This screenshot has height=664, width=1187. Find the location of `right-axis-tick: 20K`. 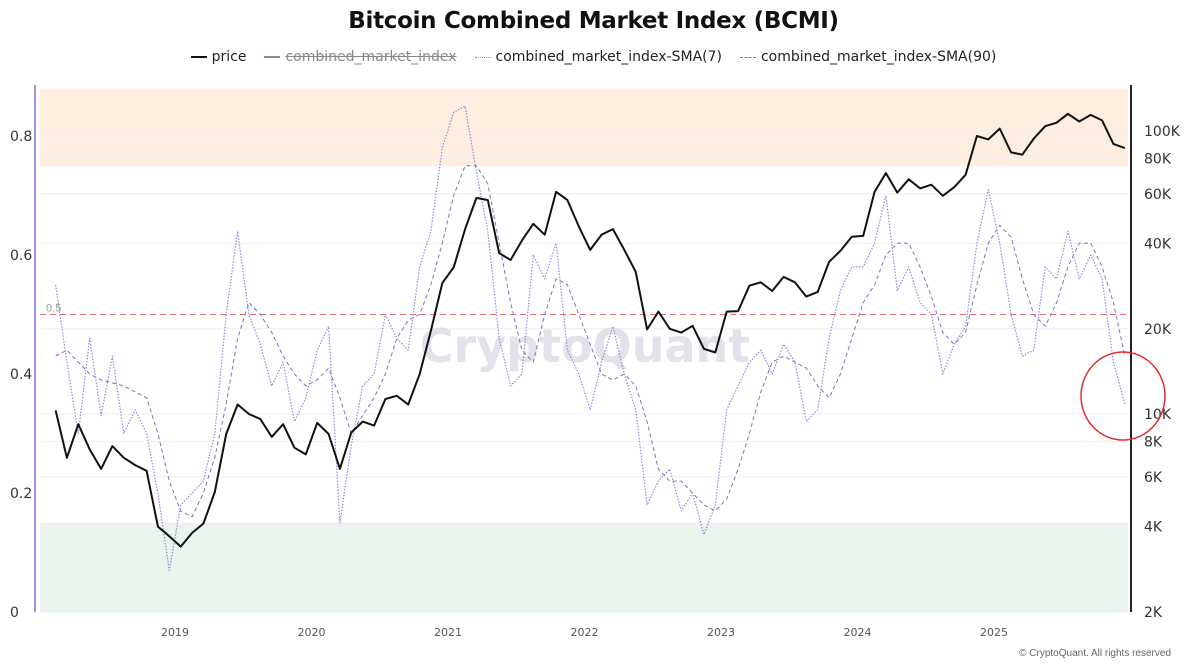

right-axis-tick: 20K is located at coordinates (1158, 330).